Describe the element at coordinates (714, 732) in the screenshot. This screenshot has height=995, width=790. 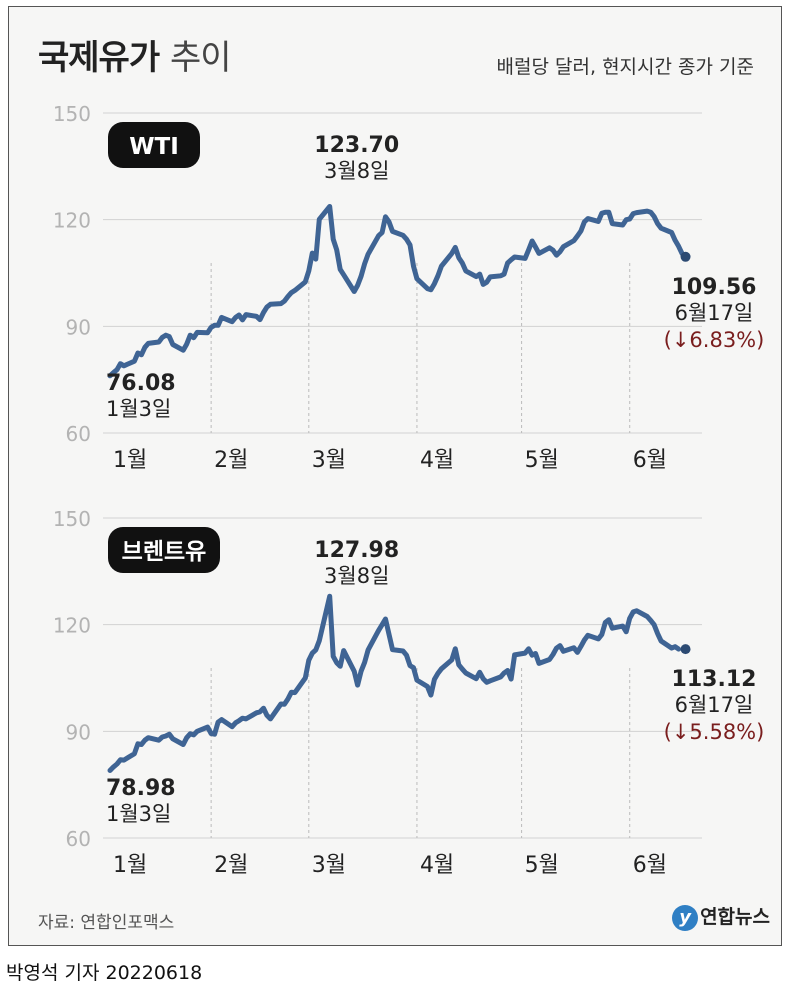
I see `end-change: (↓5.58%)` at that location.